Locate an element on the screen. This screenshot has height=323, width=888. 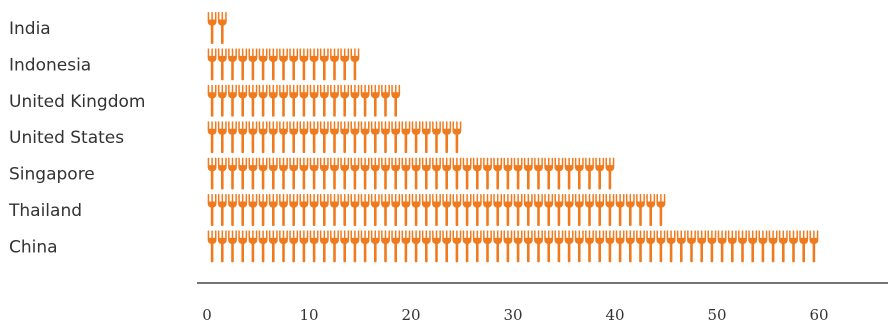
bar-china is located at coordinates (513, 246).